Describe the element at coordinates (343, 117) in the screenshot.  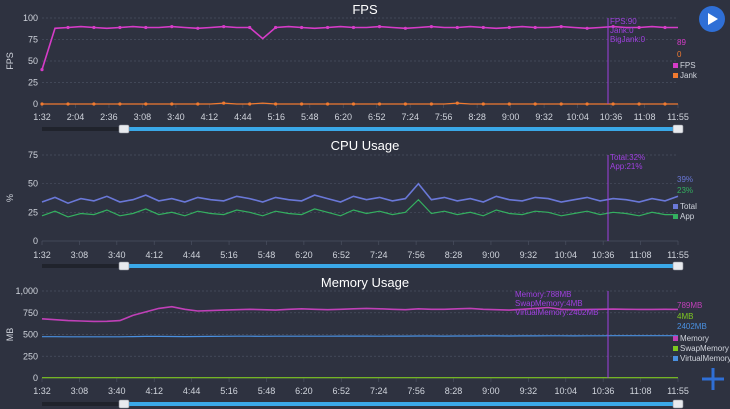
I see `fps-x-tick-label: 6:20` at that location.